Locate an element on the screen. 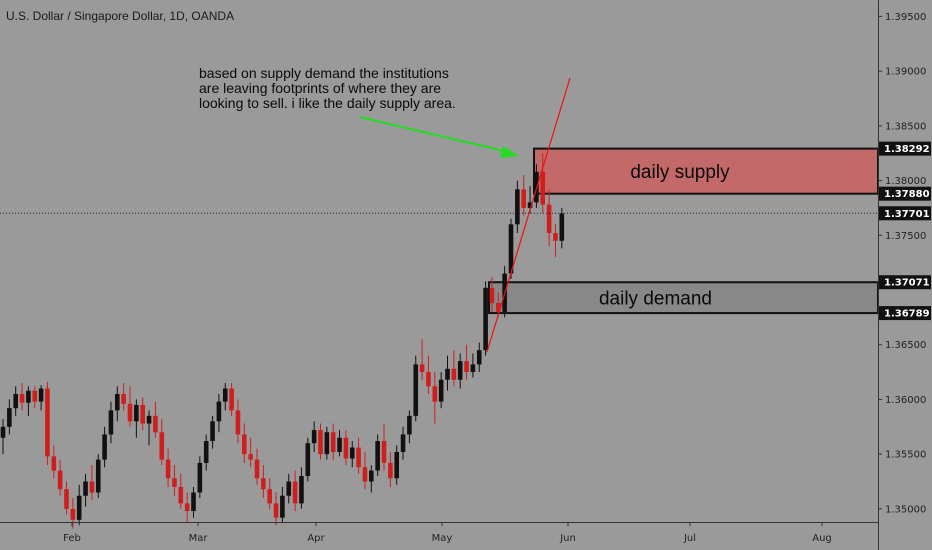 The width and height of the screenshot is (932, 550). annotation-line: are leaving footprints of where they are is located at coordinates (320, 88).